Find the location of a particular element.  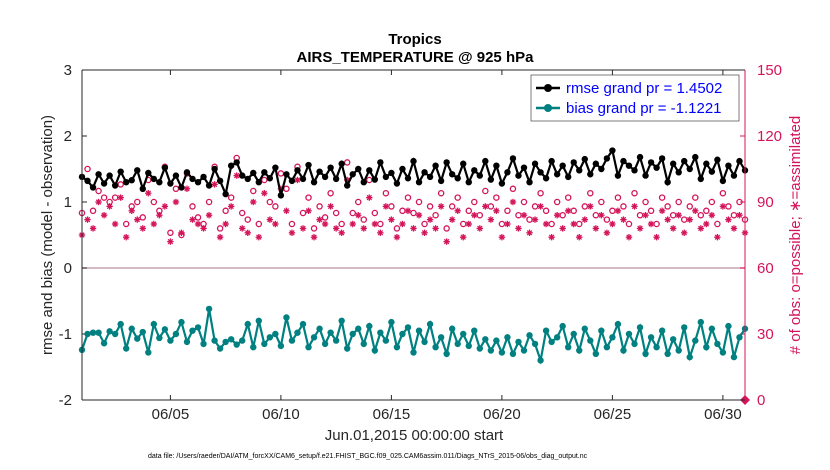

y-right-tick-label: 120 is located at coordinates (769, 136).